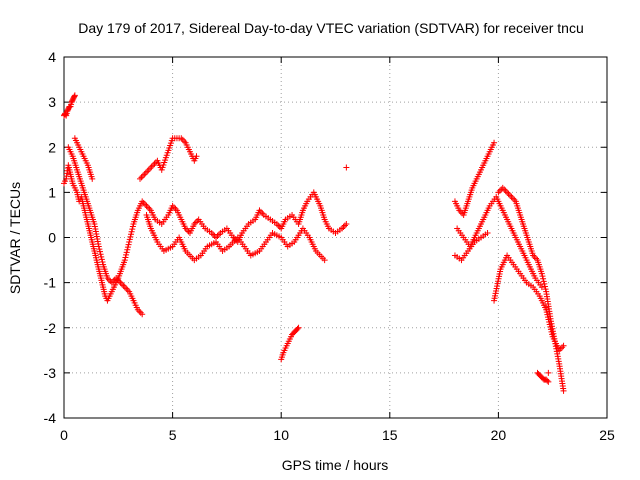 This screenshot has height=480, width=640. What do you see at coordinates (50, 283) in the screenshot?
I see `y-tick-label: -1` at bounding box center [50, 283].